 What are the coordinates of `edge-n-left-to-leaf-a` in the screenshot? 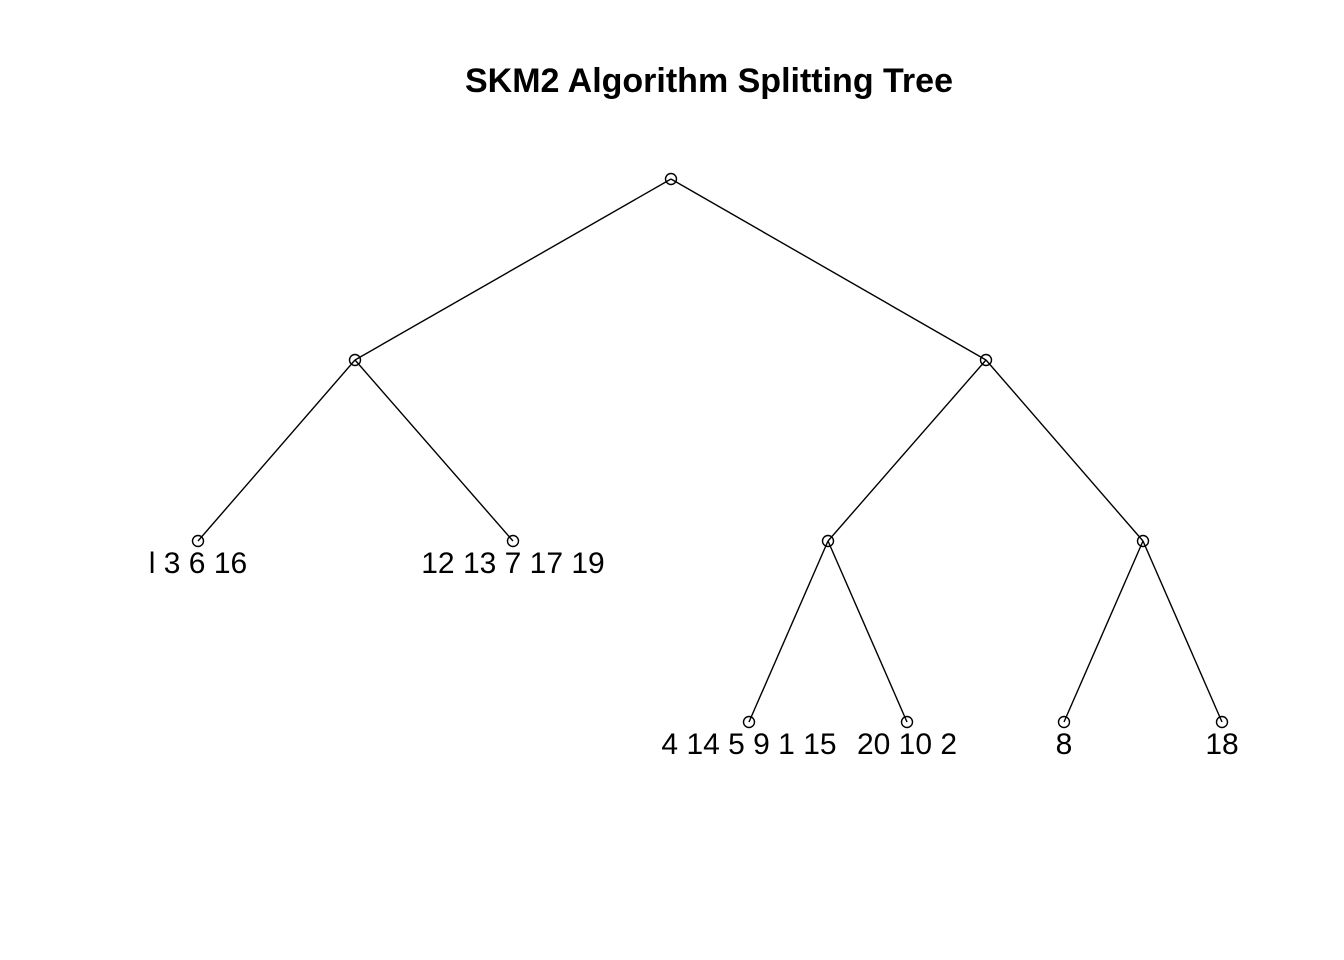 It's located at (276, 450).